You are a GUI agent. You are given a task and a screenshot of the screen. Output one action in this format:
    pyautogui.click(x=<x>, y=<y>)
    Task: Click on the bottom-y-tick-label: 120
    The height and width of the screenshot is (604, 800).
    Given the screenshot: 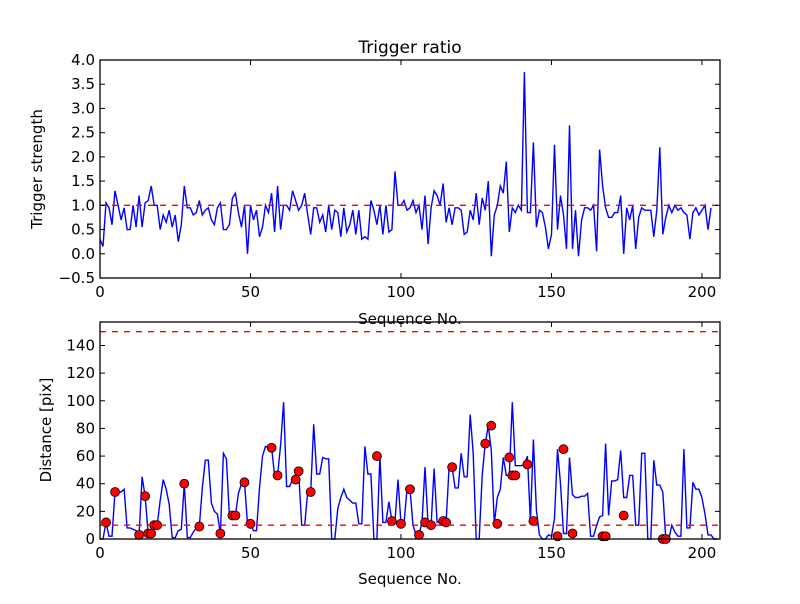 What is the action you would take?
    pyautogui.click(x=80, y=373)
    